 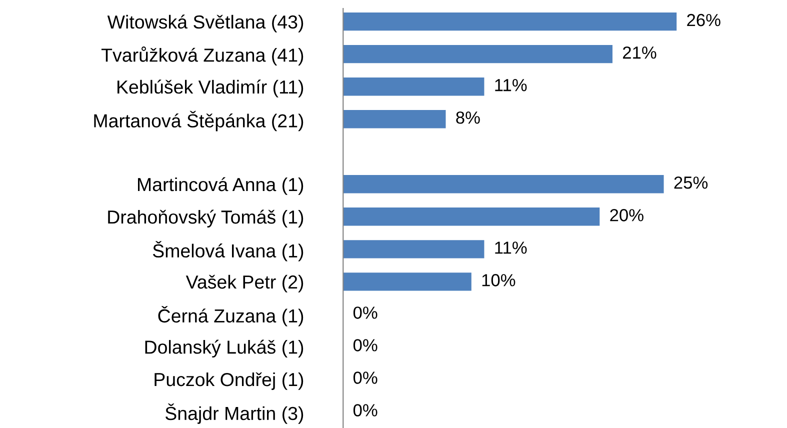 What do you see at coordinates (229, 381) in the screenshot?
I see `y-tick-label: Puczok Ondřej (1)` at bounding box center [229, 381].